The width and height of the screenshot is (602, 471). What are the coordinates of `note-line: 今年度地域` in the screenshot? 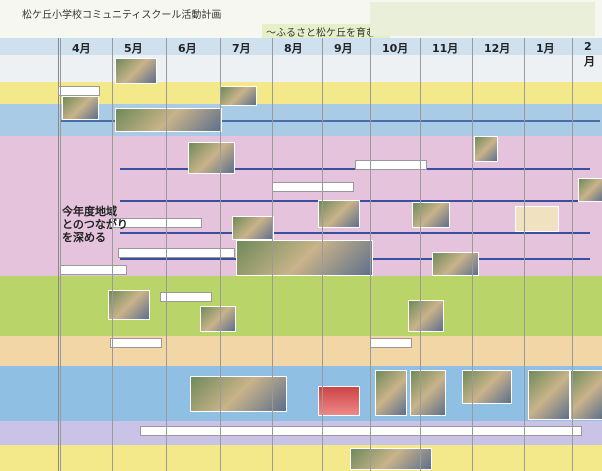 It's located at (89, 211).